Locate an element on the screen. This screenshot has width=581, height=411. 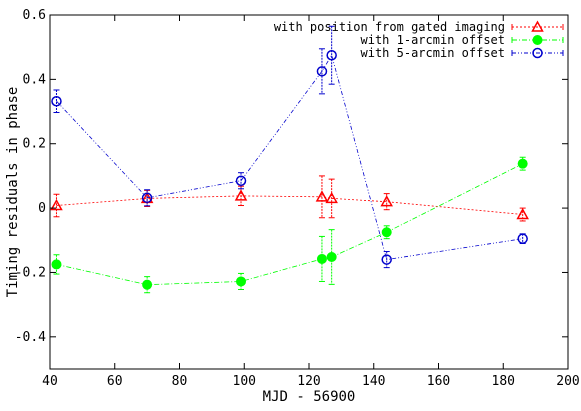
y-tick-label: 0.4 is located at coordinates (35, 79).